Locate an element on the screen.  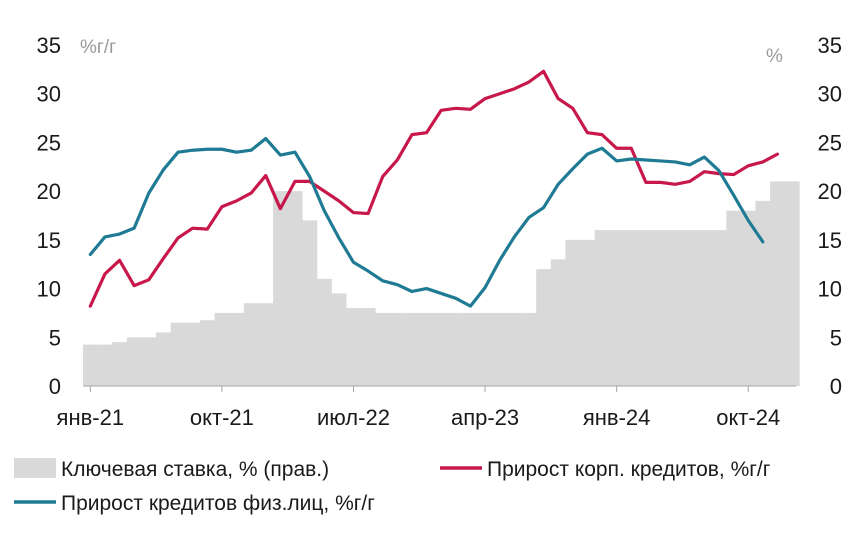
left-axis-tick: 30 is located at coordinates (49, 94).